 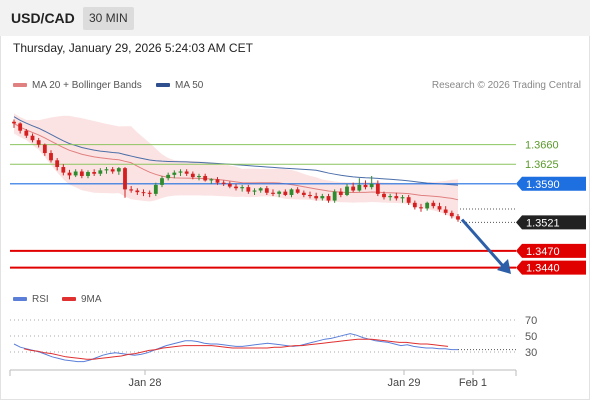 What do you see at coordinates (531, 353) in the screenshot?
I see `rsi-tick-label: 30` at bounding box center [531, 353].